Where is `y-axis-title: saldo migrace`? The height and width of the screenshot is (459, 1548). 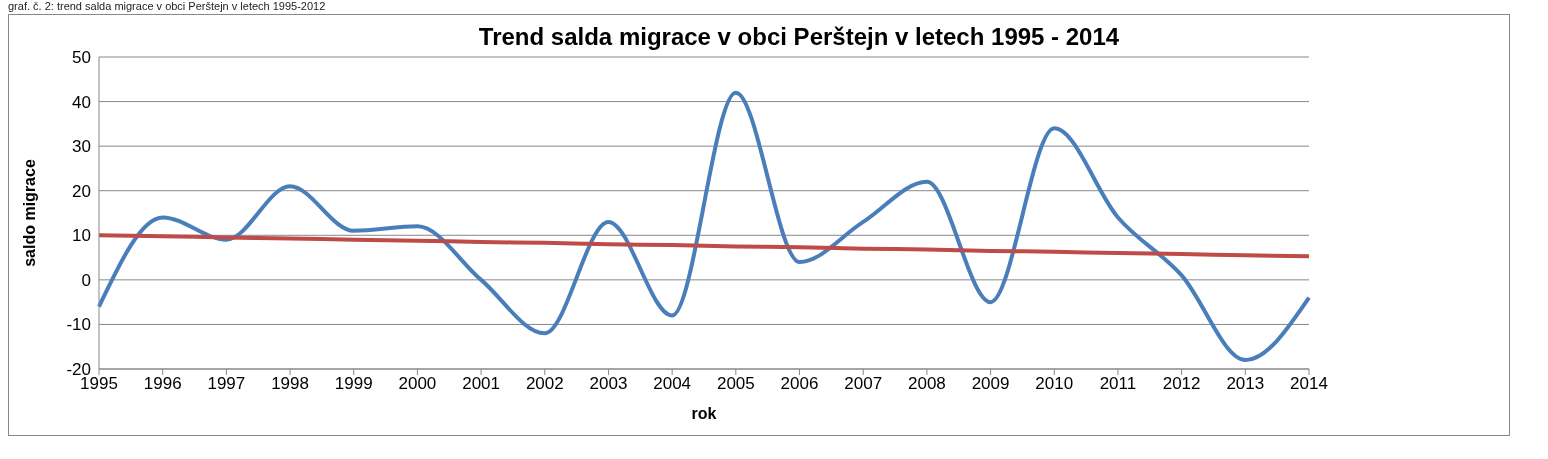 y-axis-title: saldo migrace is located at coordinates (29, 213).